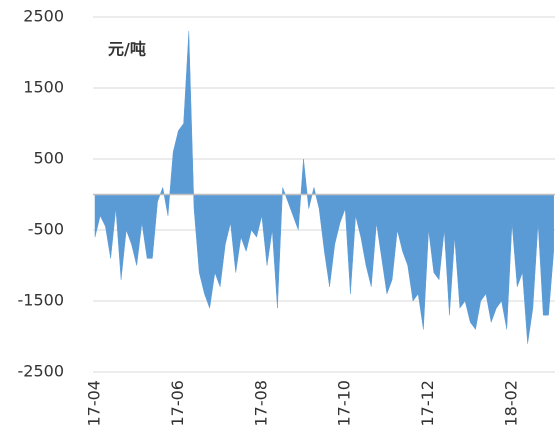 The image size is (555, 448). I want to click on y-tick-label: 2500, so click(43, 16).